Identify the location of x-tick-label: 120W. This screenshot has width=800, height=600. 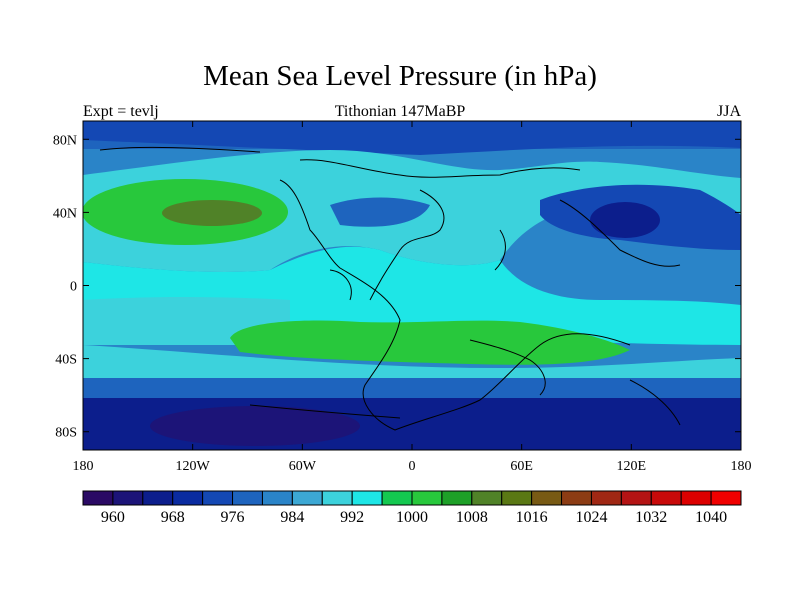
(193, 466).